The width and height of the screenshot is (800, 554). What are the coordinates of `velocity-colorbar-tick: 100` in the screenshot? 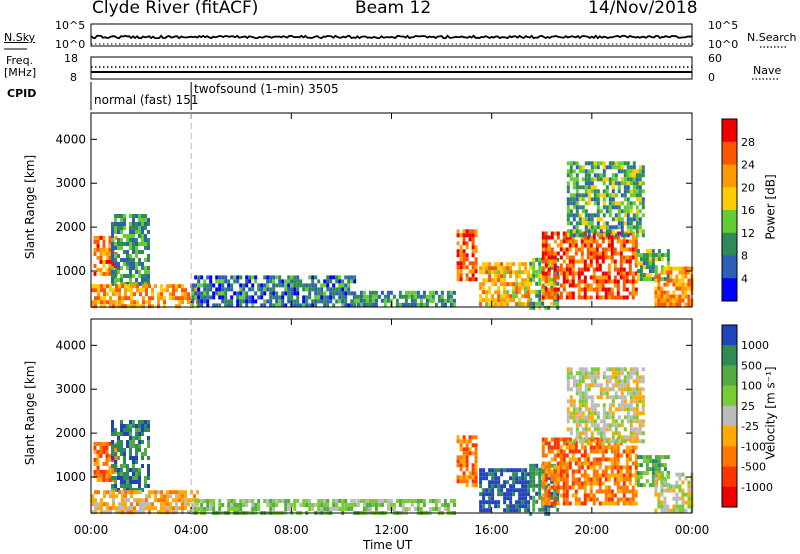 It's located at (751, 386).